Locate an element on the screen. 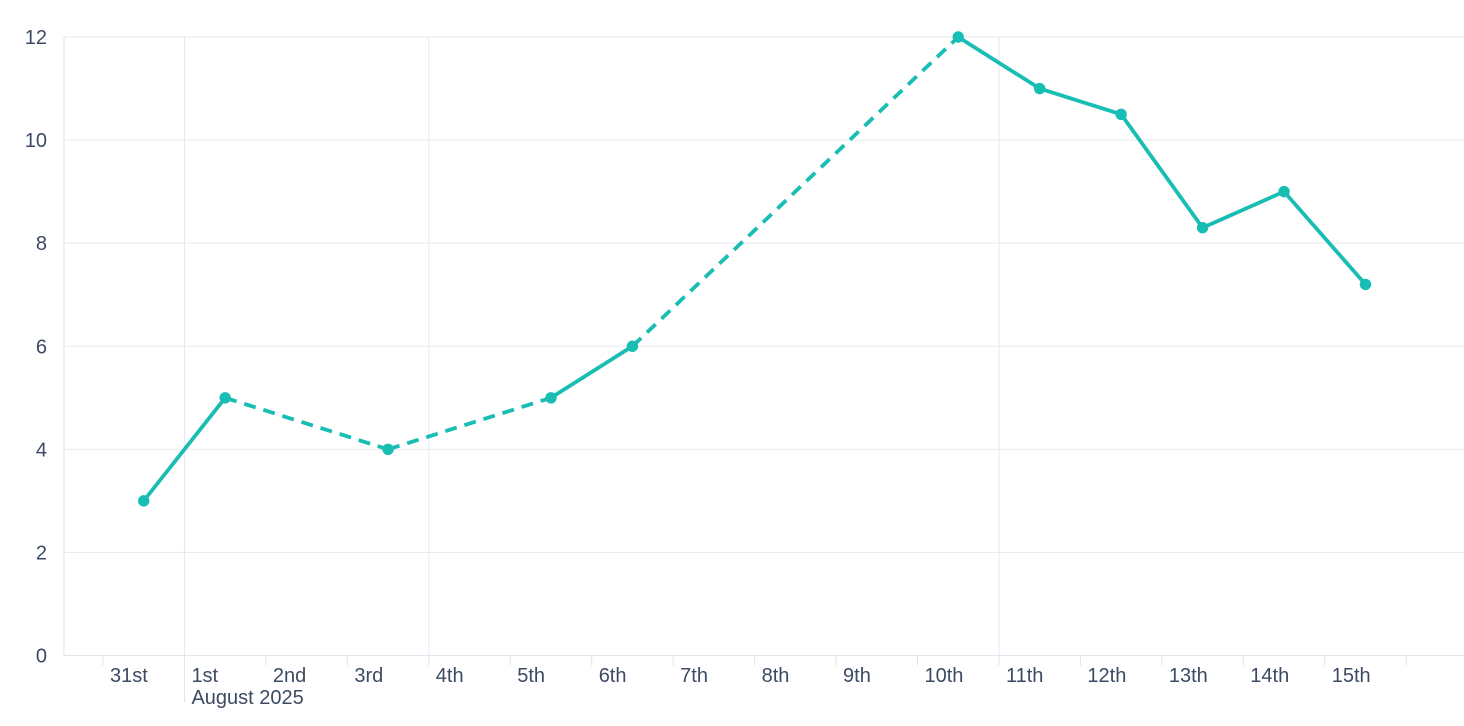  x-tick-label-15th: 15th is located at coordinates (1351, 676).